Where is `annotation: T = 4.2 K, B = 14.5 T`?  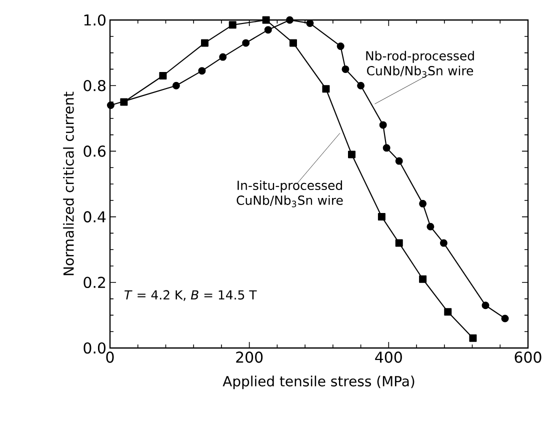
annotation: T = 4.2 K, B = 14.5 T is located at coordinates (190, 295).